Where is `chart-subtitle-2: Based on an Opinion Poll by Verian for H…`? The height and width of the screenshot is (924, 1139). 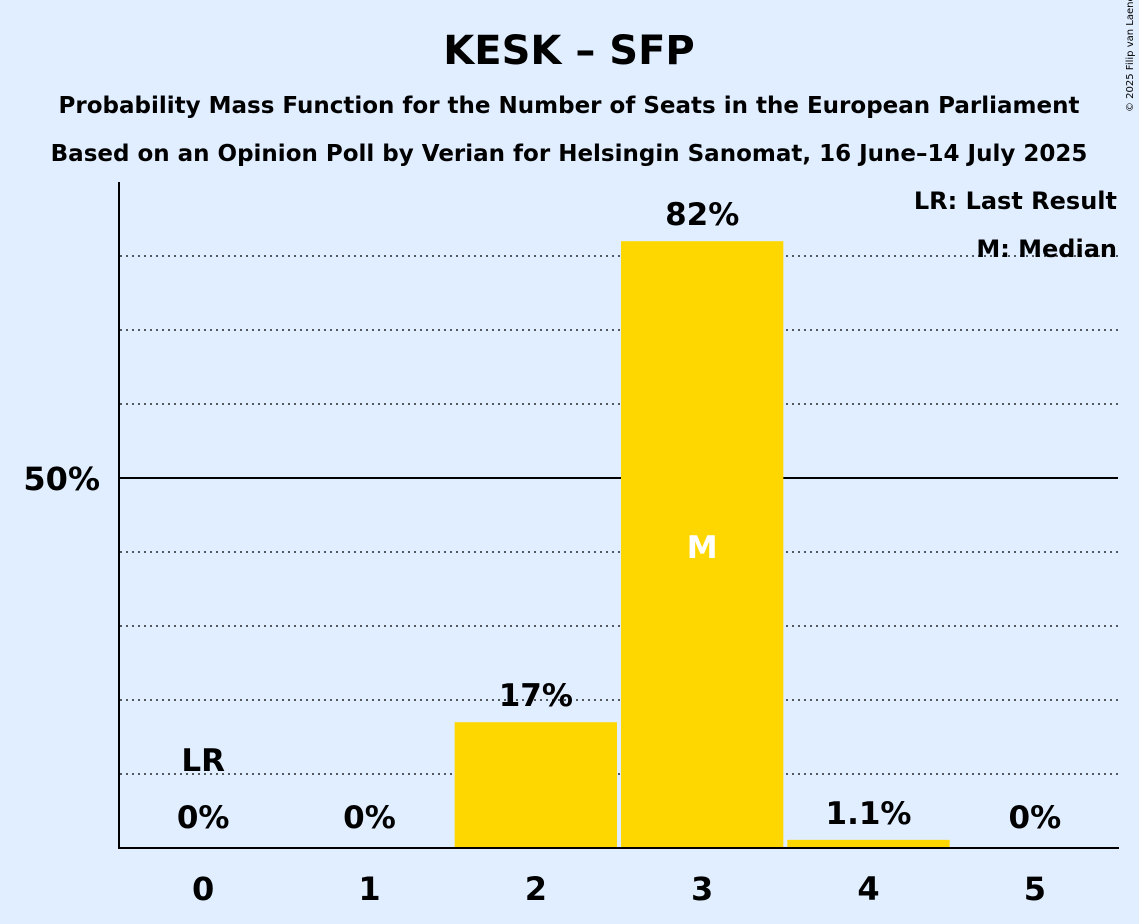 chart-subtitle-2: Based on an Opinion Poll by Verian for H… is located at coordinates (569, 154).